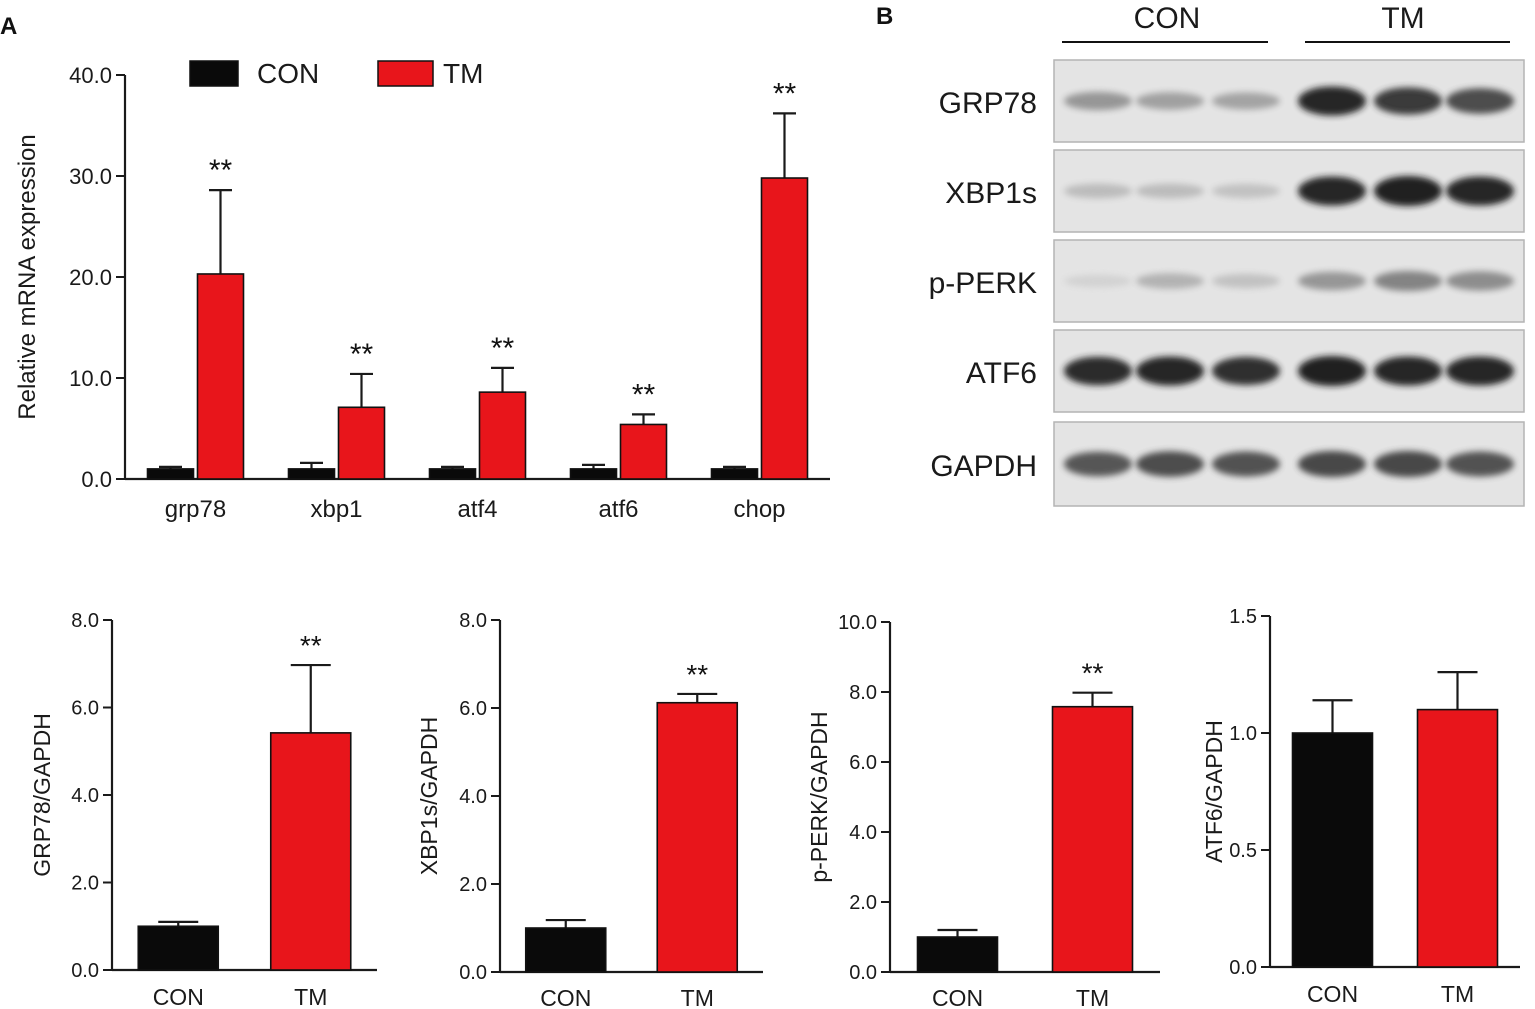 This screenshot has height=1009, width=1535. I want to click on legend-swatch-tm, so click(405, 73).